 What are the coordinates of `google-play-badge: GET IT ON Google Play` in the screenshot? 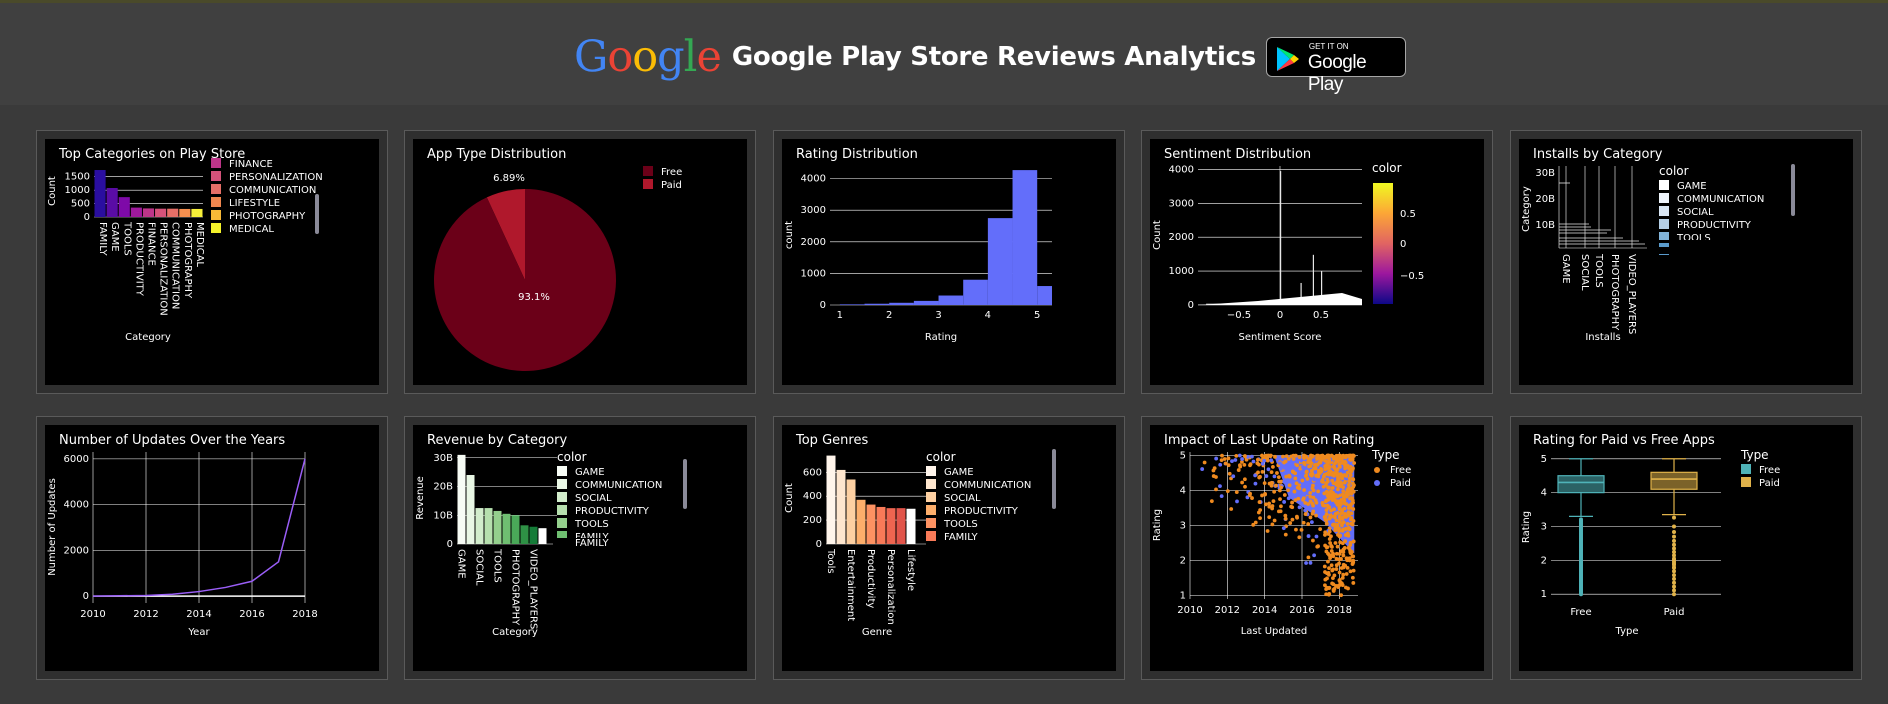 It's located at (1335, 66).